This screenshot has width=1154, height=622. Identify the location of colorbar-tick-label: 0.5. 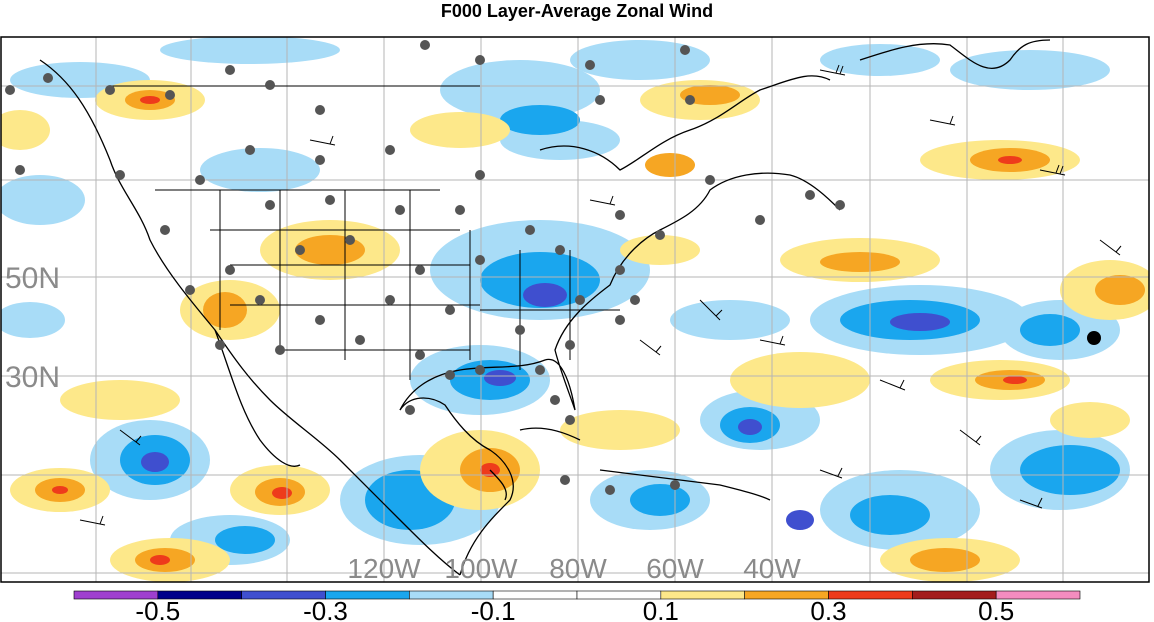
(996, 609).